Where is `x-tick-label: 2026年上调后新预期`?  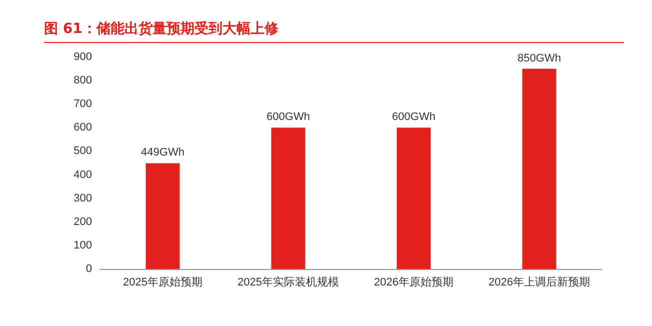 x-tick-label: 2026年上调后新预期 is located at coordinates (539, 282).